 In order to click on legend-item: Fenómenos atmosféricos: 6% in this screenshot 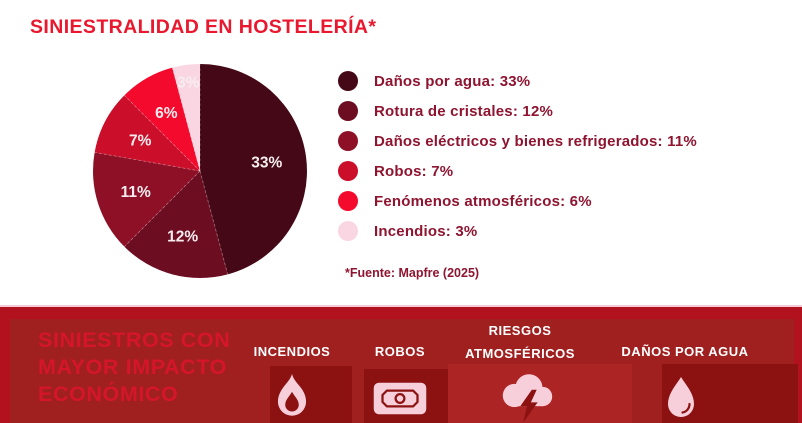, I will do `click(517, 201)`.